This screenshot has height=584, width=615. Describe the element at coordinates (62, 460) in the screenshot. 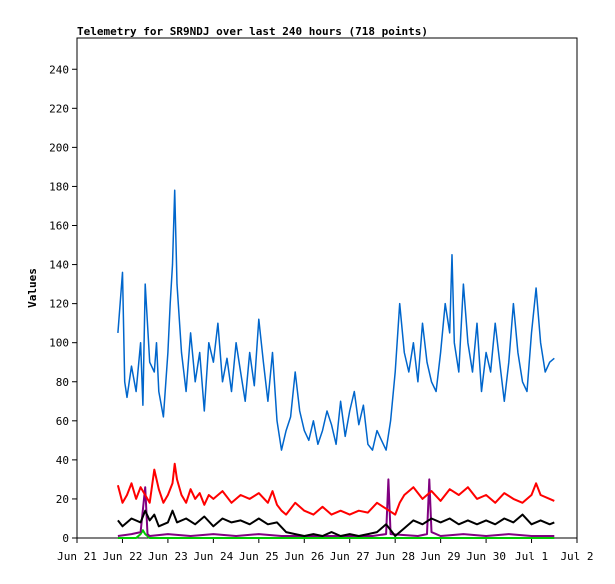

I see `y-tick-label: 40` at that location.